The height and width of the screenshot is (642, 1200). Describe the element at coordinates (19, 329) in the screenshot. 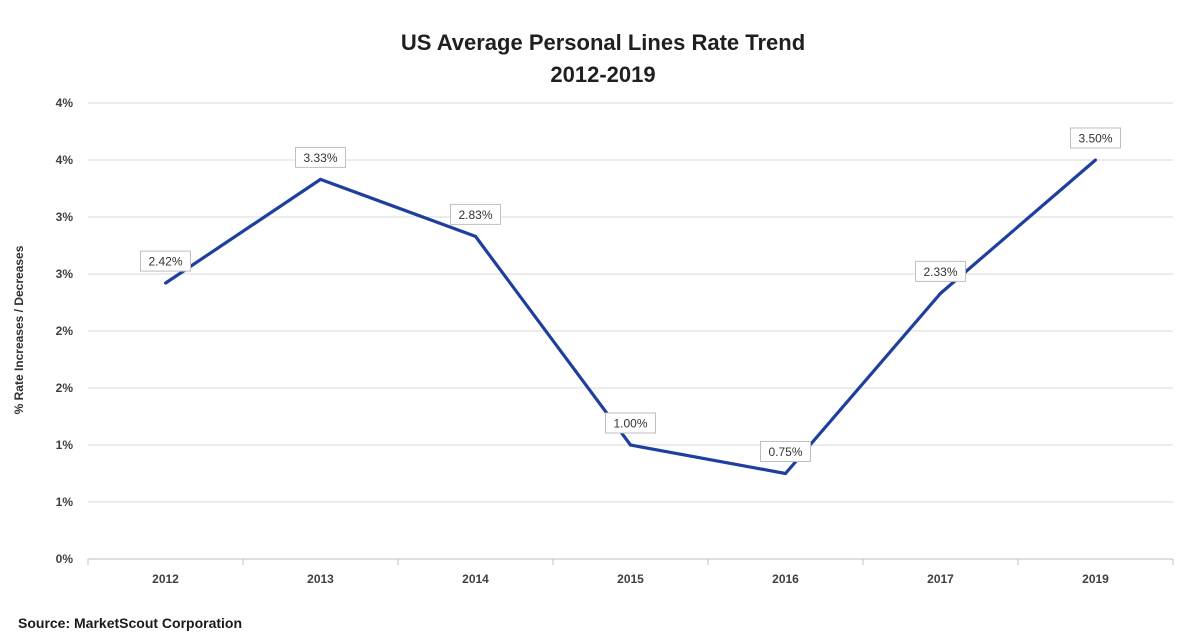

I see `y-axis-label: % Rate Increases / Decreases` at that location.